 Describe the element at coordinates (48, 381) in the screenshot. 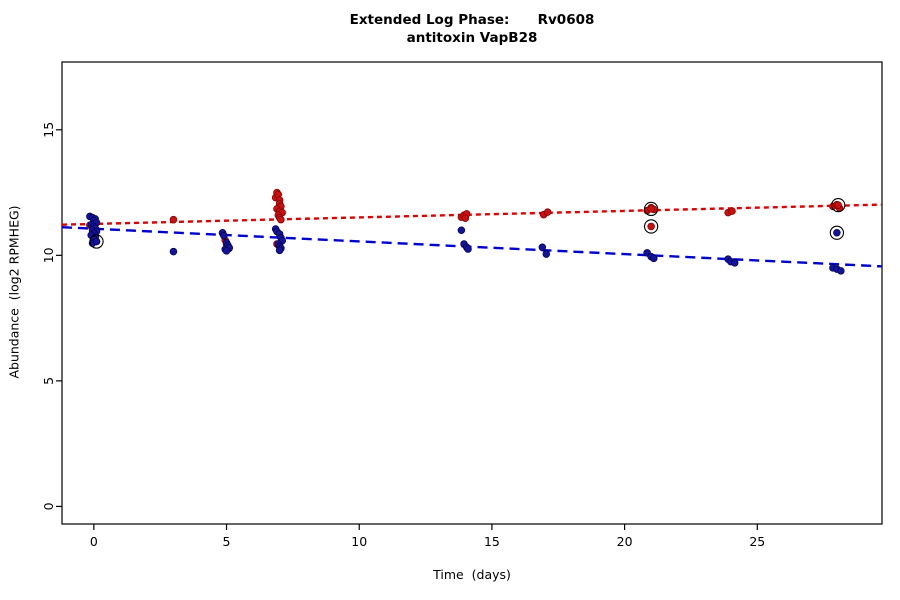

I see `y-tick-label: 5` at that location.